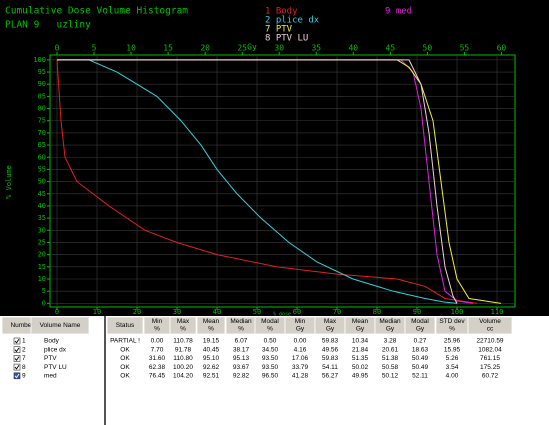  What do you see at coordinates (44, 291) in the screenshot?
I see `y-tick-label: 5` at bounding box center [44, 291].